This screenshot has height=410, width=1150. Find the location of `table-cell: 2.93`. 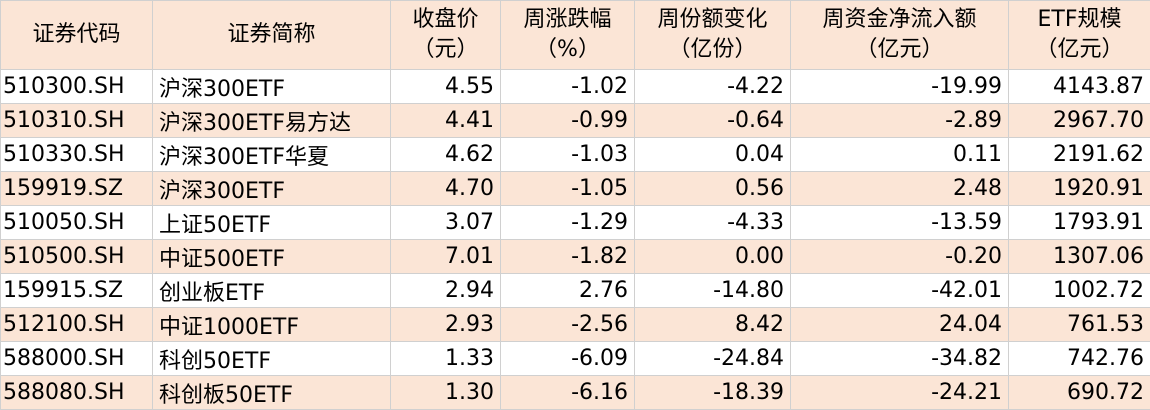

table-cell: 2.93 is located at coordinates (446, 325).